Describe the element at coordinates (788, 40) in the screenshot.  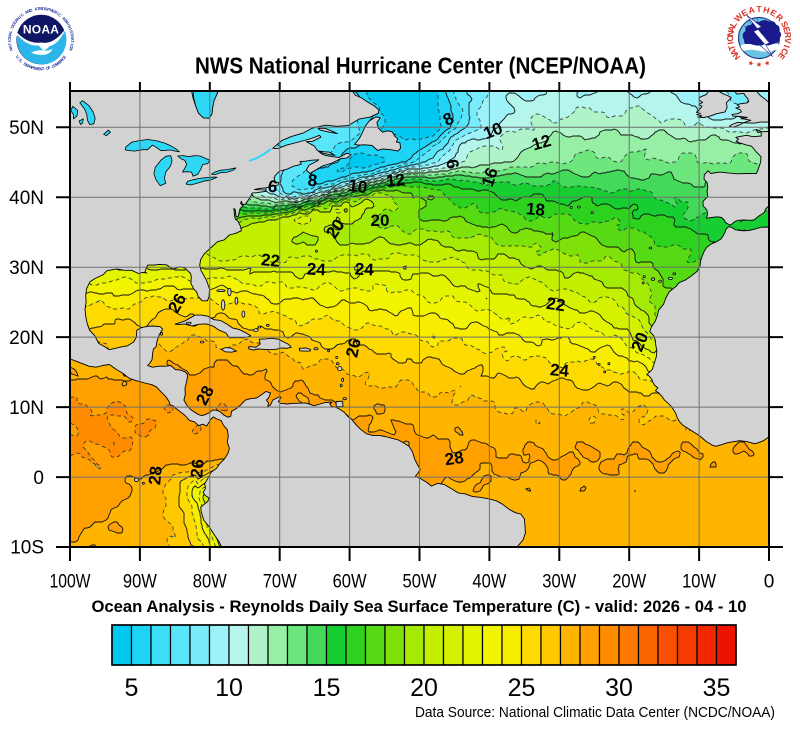
I see `svg-text: V` at that location.